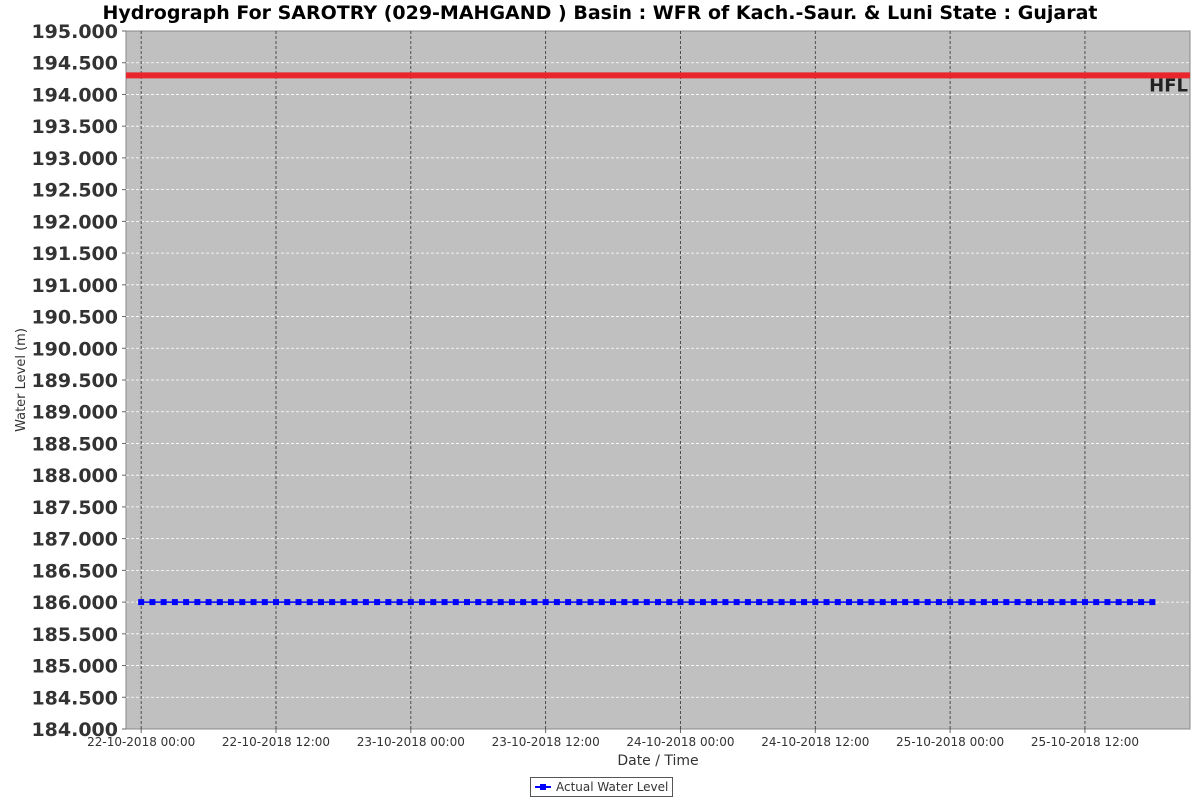 The height and width of the screenshot is (800, 1200). I want to click on x-axis-label: Date / Time, so click(657, 761).